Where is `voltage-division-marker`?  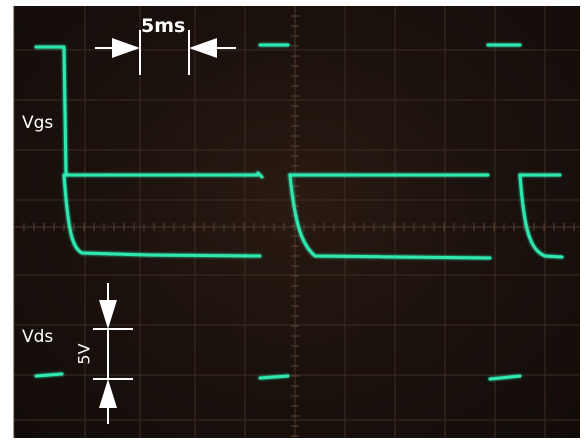
voltage-division-marker is located at coordinates (113, 353).